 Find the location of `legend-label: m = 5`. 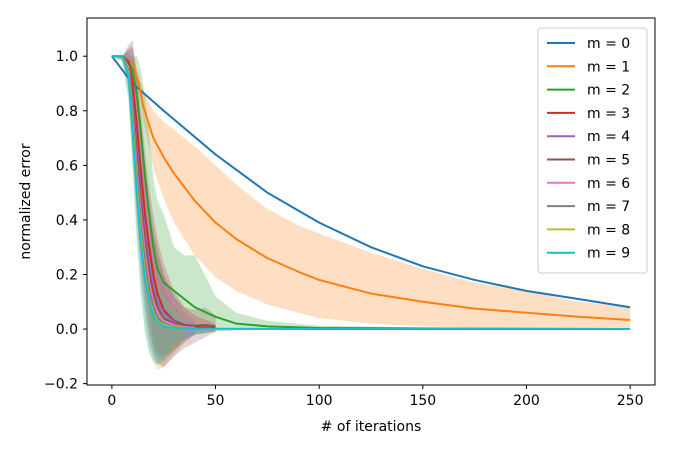

legend-label: m = 5 is located at coordinates (608, 161).